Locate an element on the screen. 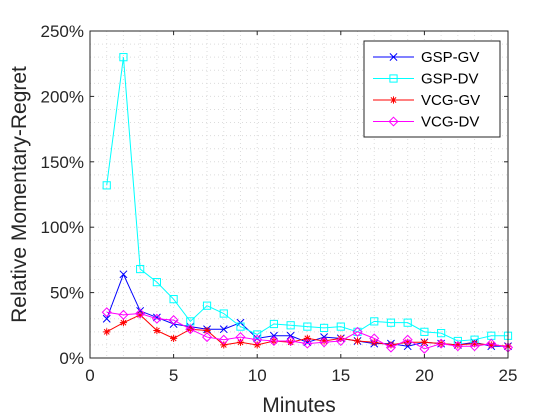 The image size is (560, 420). x-axis-label: Minutes is located at coordinates (299, 405).